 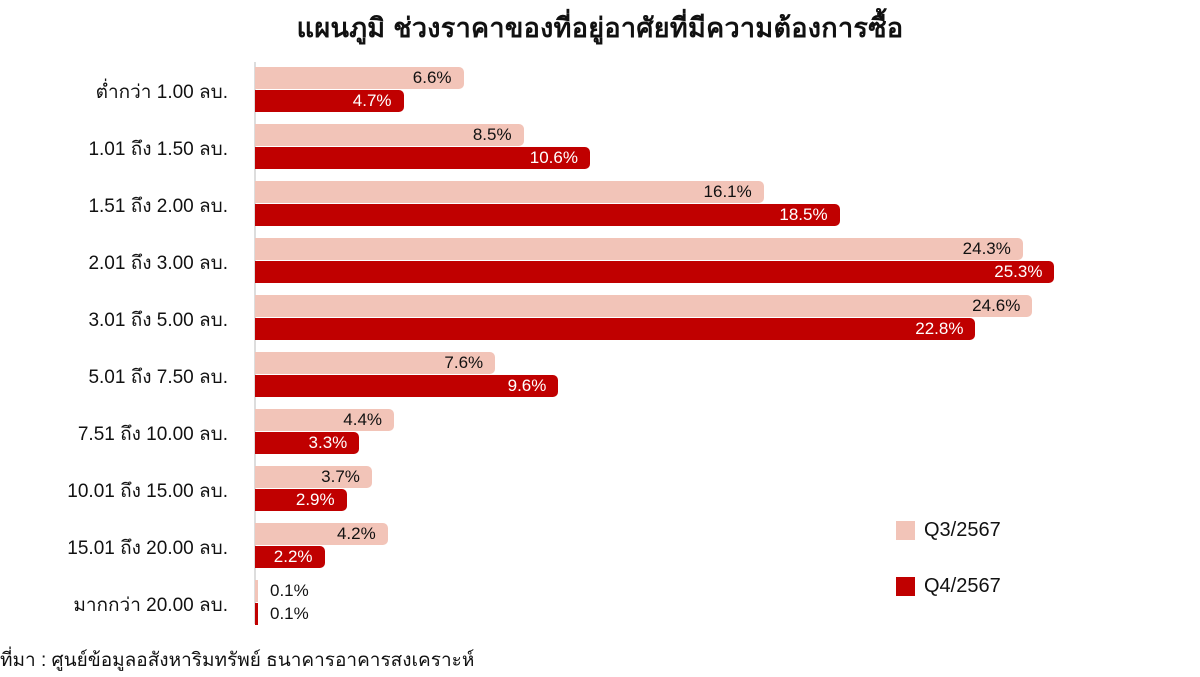 I want to click on value-label-q4: 10.6%, so click(x=553, y=157).